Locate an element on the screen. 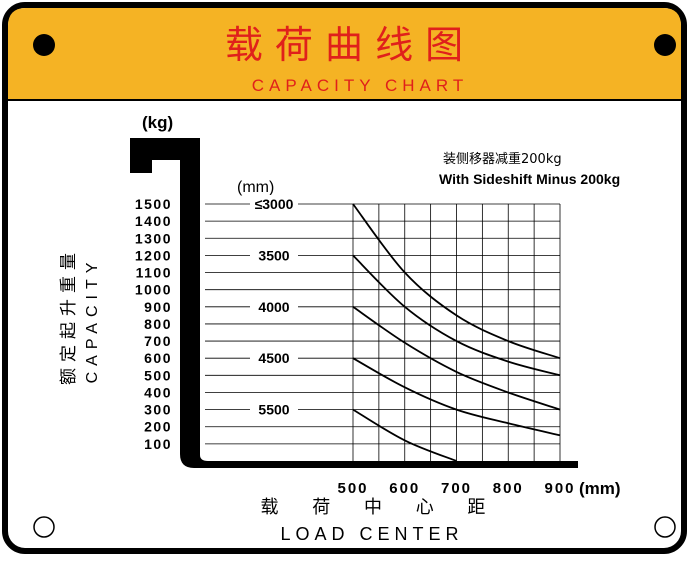 This screenshot has width=689, height=561. bottom-label-cn: 载 荷 中 心 距 is located at coordinates (380, 507).